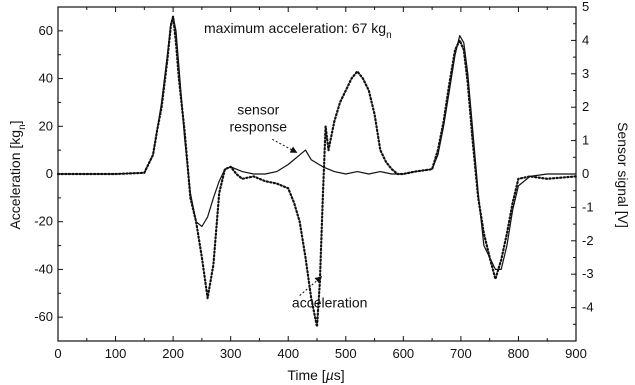 This screenshot has width=635, height=385. Describe the element at coordinates (585, 39) in the screenshot. I see `y2-tick-label: 4` at that location.